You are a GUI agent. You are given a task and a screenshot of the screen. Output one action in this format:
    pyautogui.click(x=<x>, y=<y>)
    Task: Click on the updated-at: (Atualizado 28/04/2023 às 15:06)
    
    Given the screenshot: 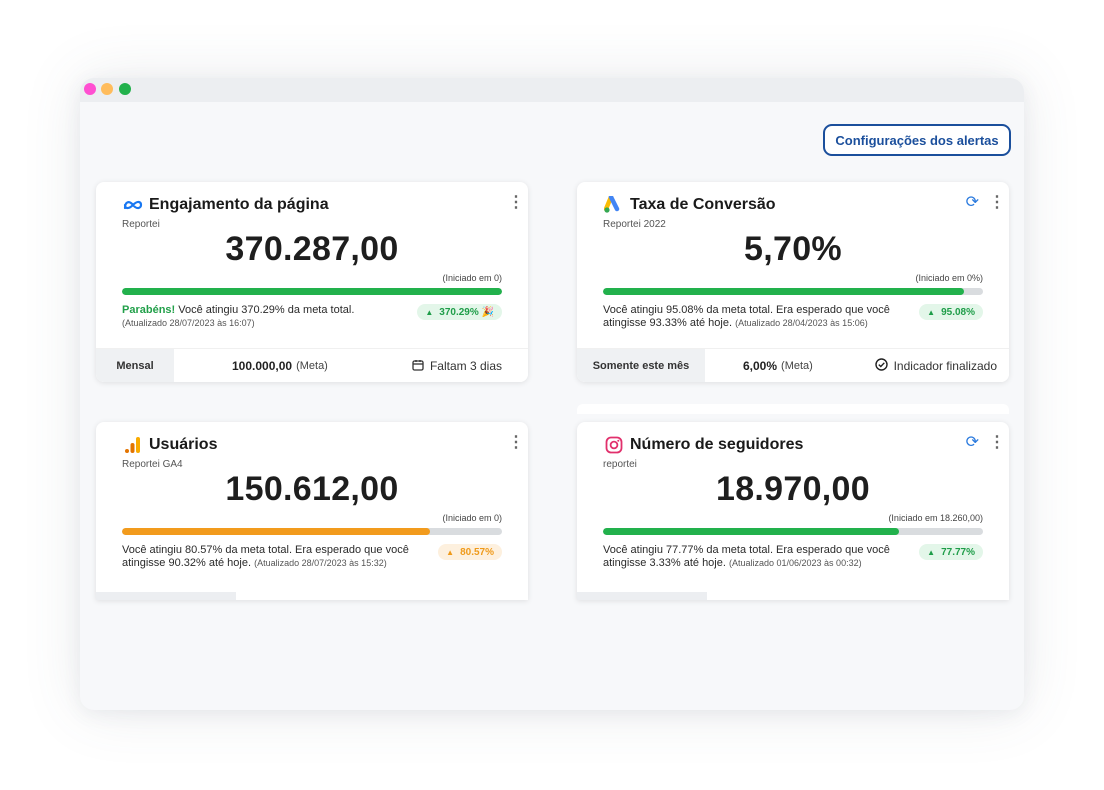 What is the action you would take?
    pyautogui.click(x=801, y=323)
    